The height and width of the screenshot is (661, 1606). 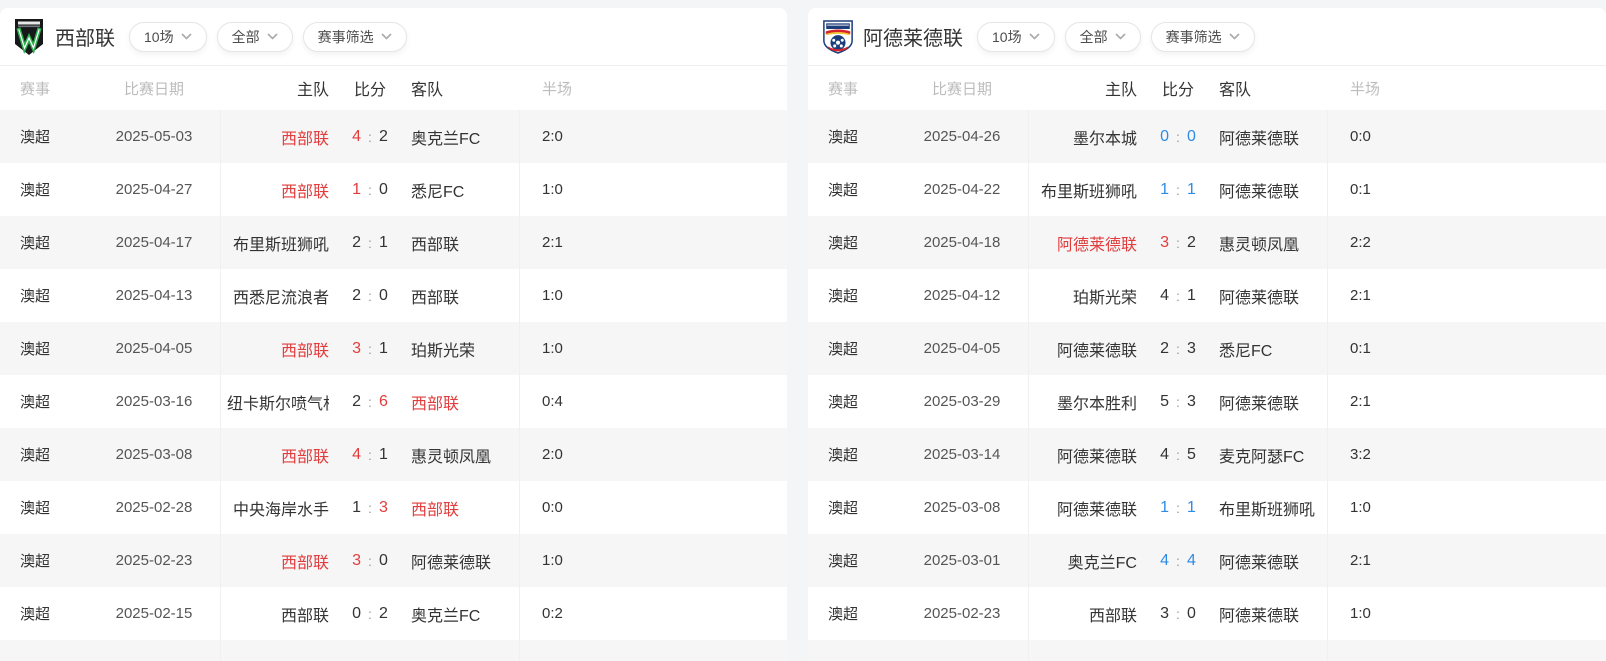 I want to click on date-cell: 2025-04-22, so click(x=962, y=189).